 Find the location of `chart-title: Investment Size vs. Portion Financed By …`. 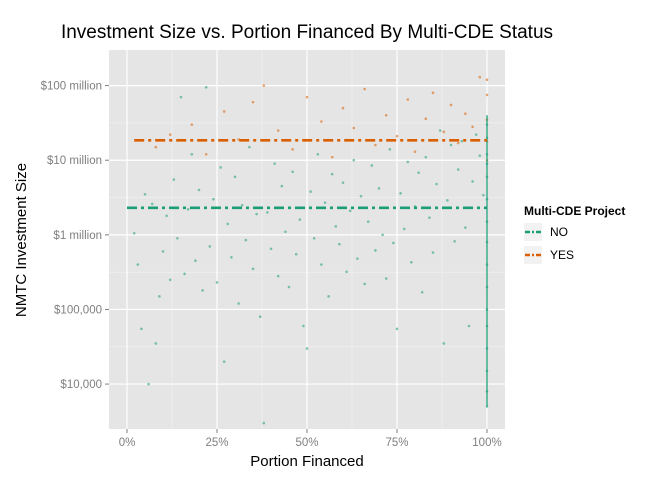

chart-title: Investment Size vs. Portion Financed By … is located at coordinates (307, 32).